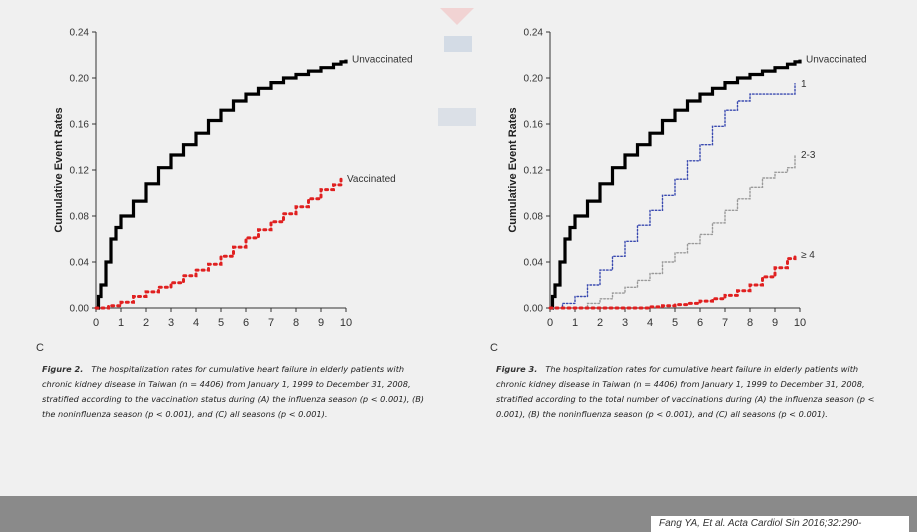 This screenshot has height=532, width=917. I want to click on series-label-1: 1, so click(804, 84).